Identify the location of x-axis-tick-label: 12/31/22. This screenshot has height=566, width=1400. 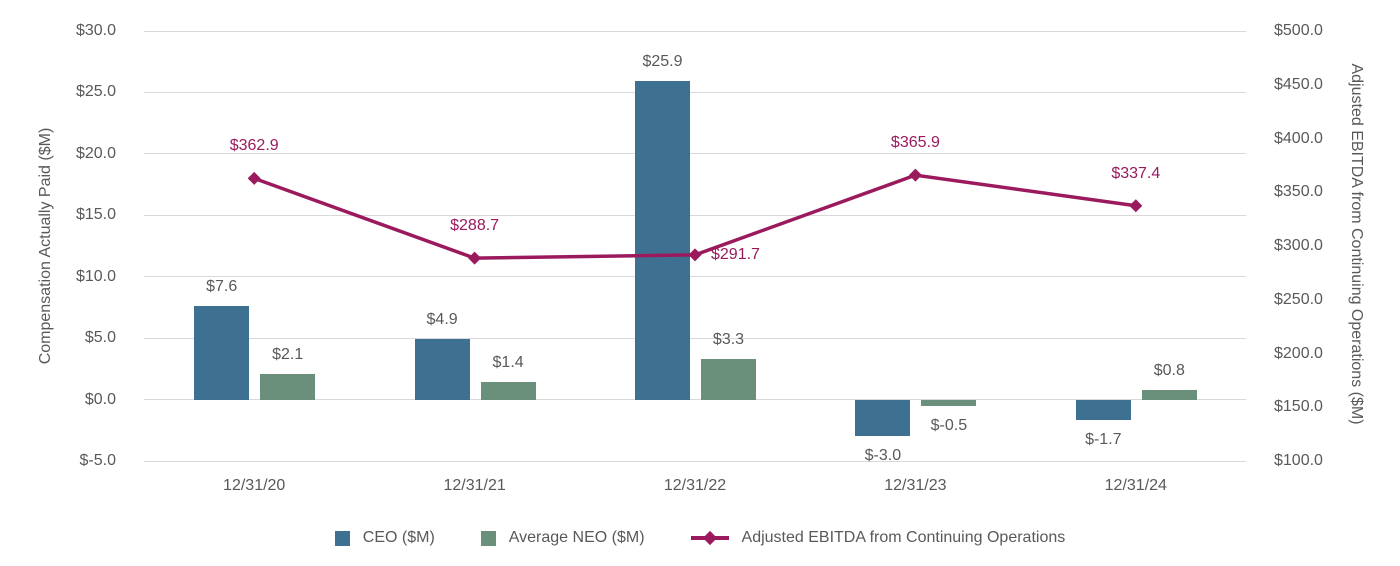
(695, 485).